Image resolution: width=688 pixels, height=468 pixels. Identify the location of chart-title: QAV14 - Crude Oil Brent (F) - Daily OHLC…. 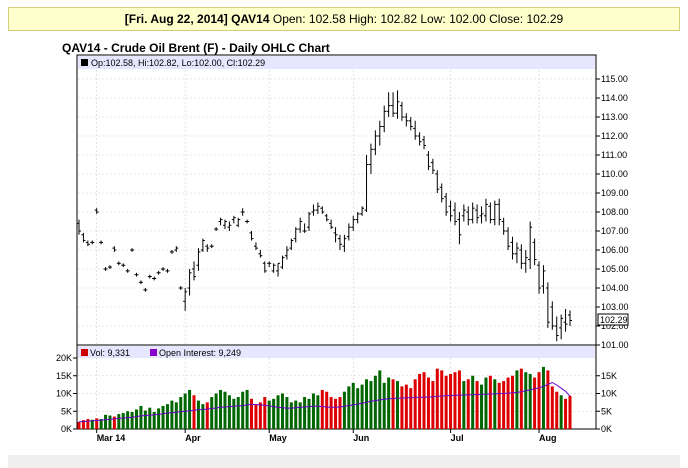
(196, 48).